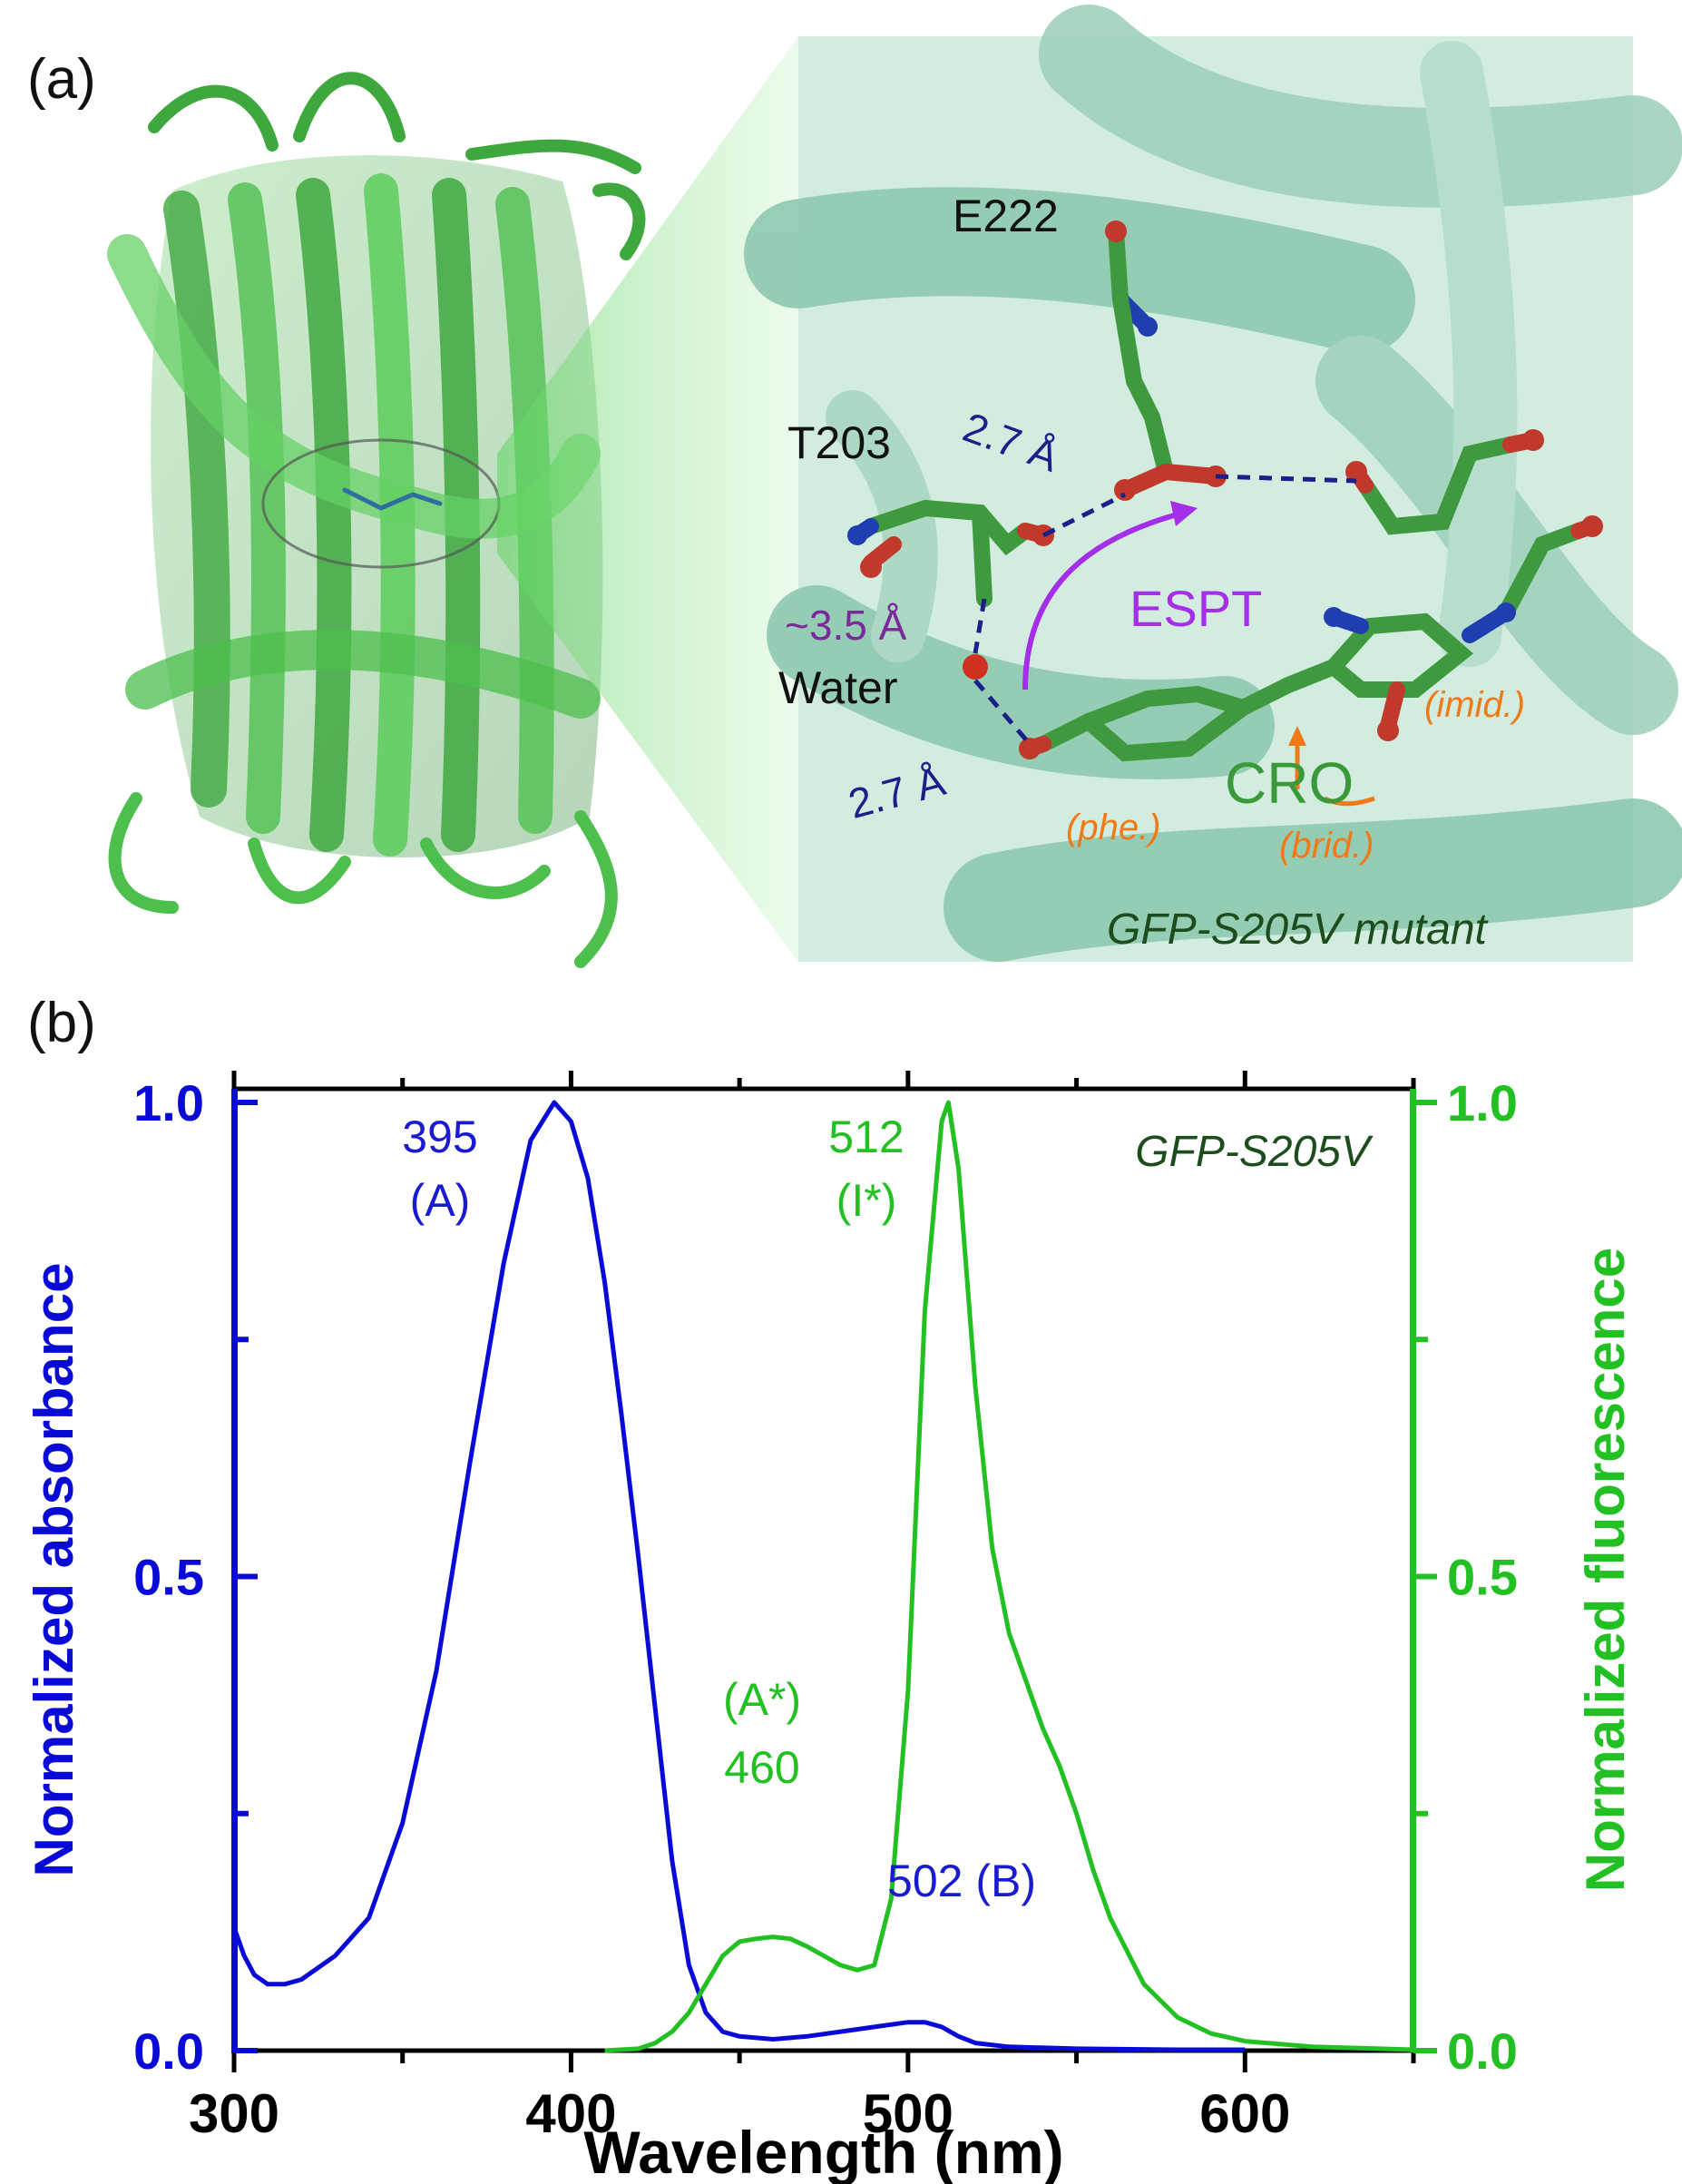 The height and width of the screenshot is (2184, 1682). Describe the element at coordinates (1006, 216) in the screenshot. I see `residue-e222-label: E222` at that location.